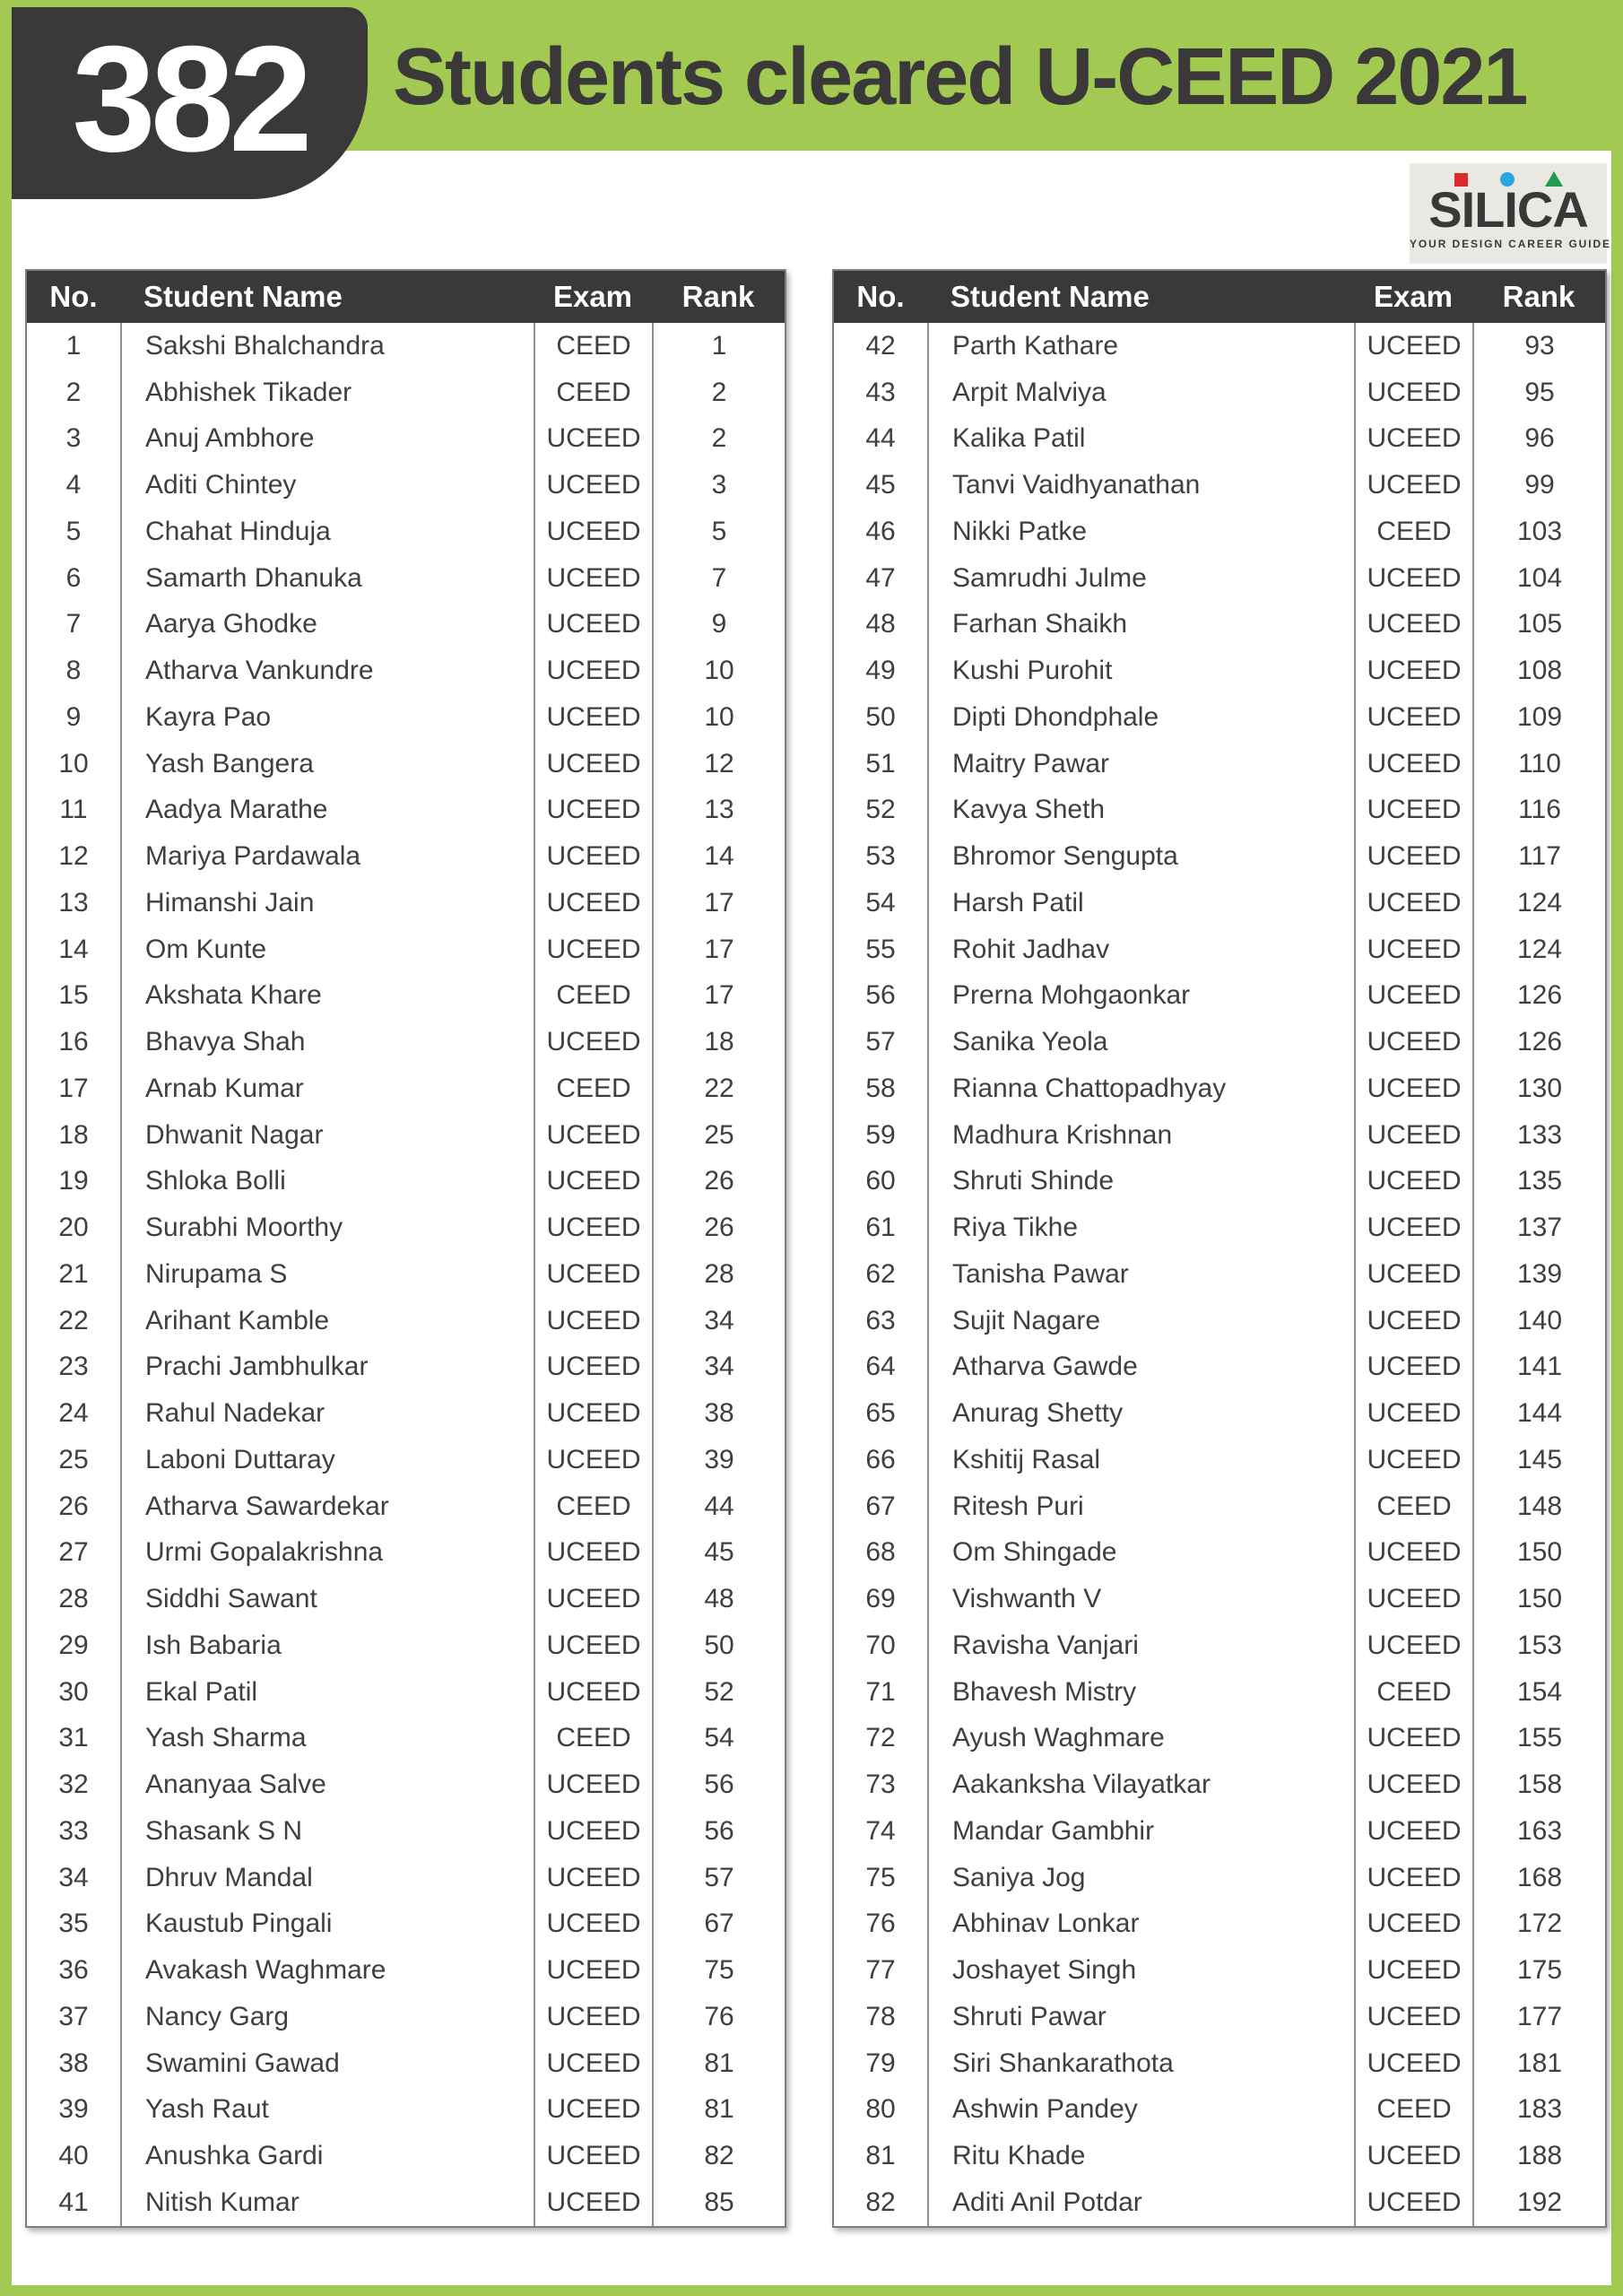 The width and height of the screenshot is (1623, 2296). Describe the element at coordinates (1538, 1042) in the screenshot. I see `rank-cell: 126` at that location.